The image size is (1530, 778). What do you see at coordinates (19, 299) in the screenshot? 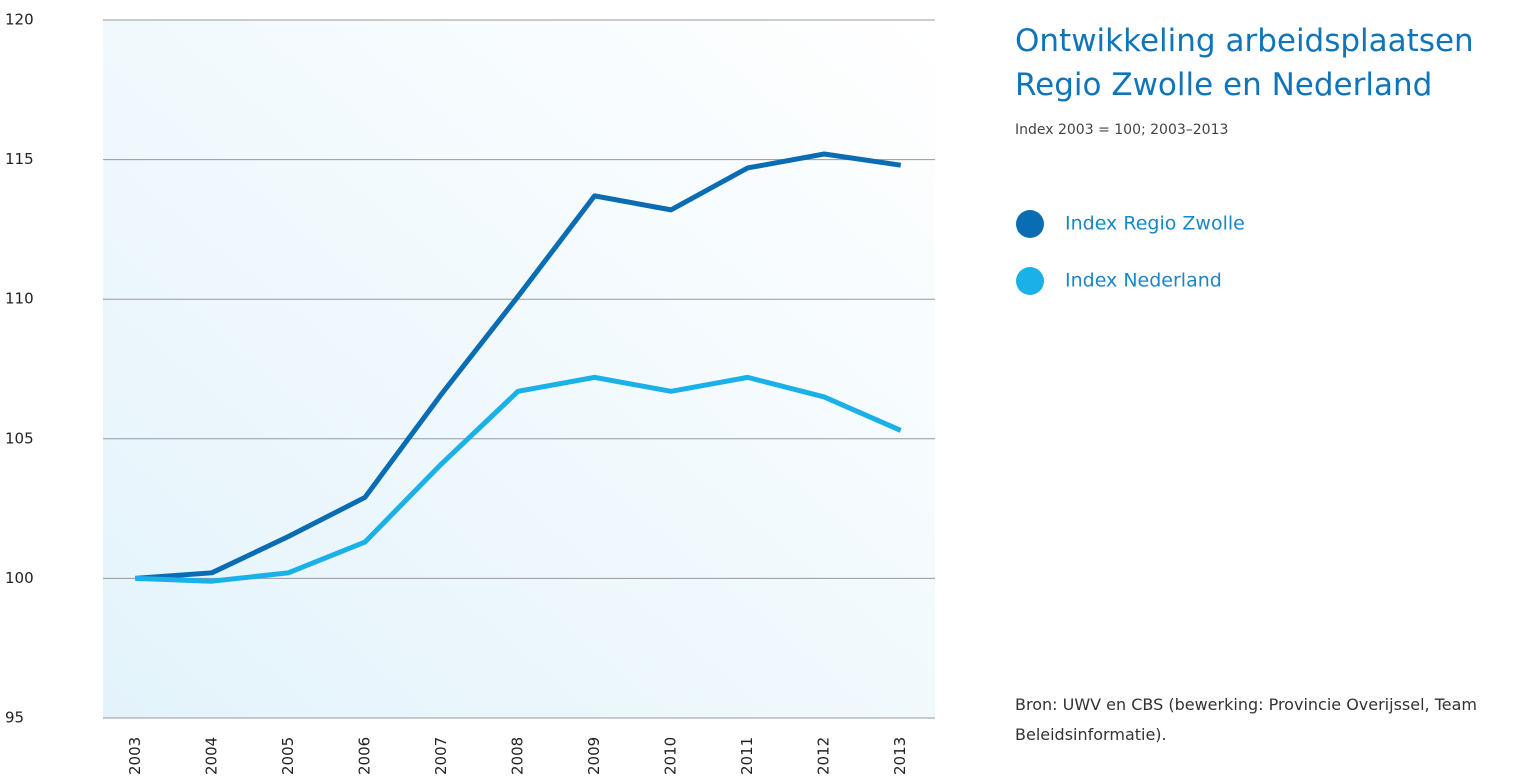
I see `y-tick-label: 110` at bounding box center [19, 299].